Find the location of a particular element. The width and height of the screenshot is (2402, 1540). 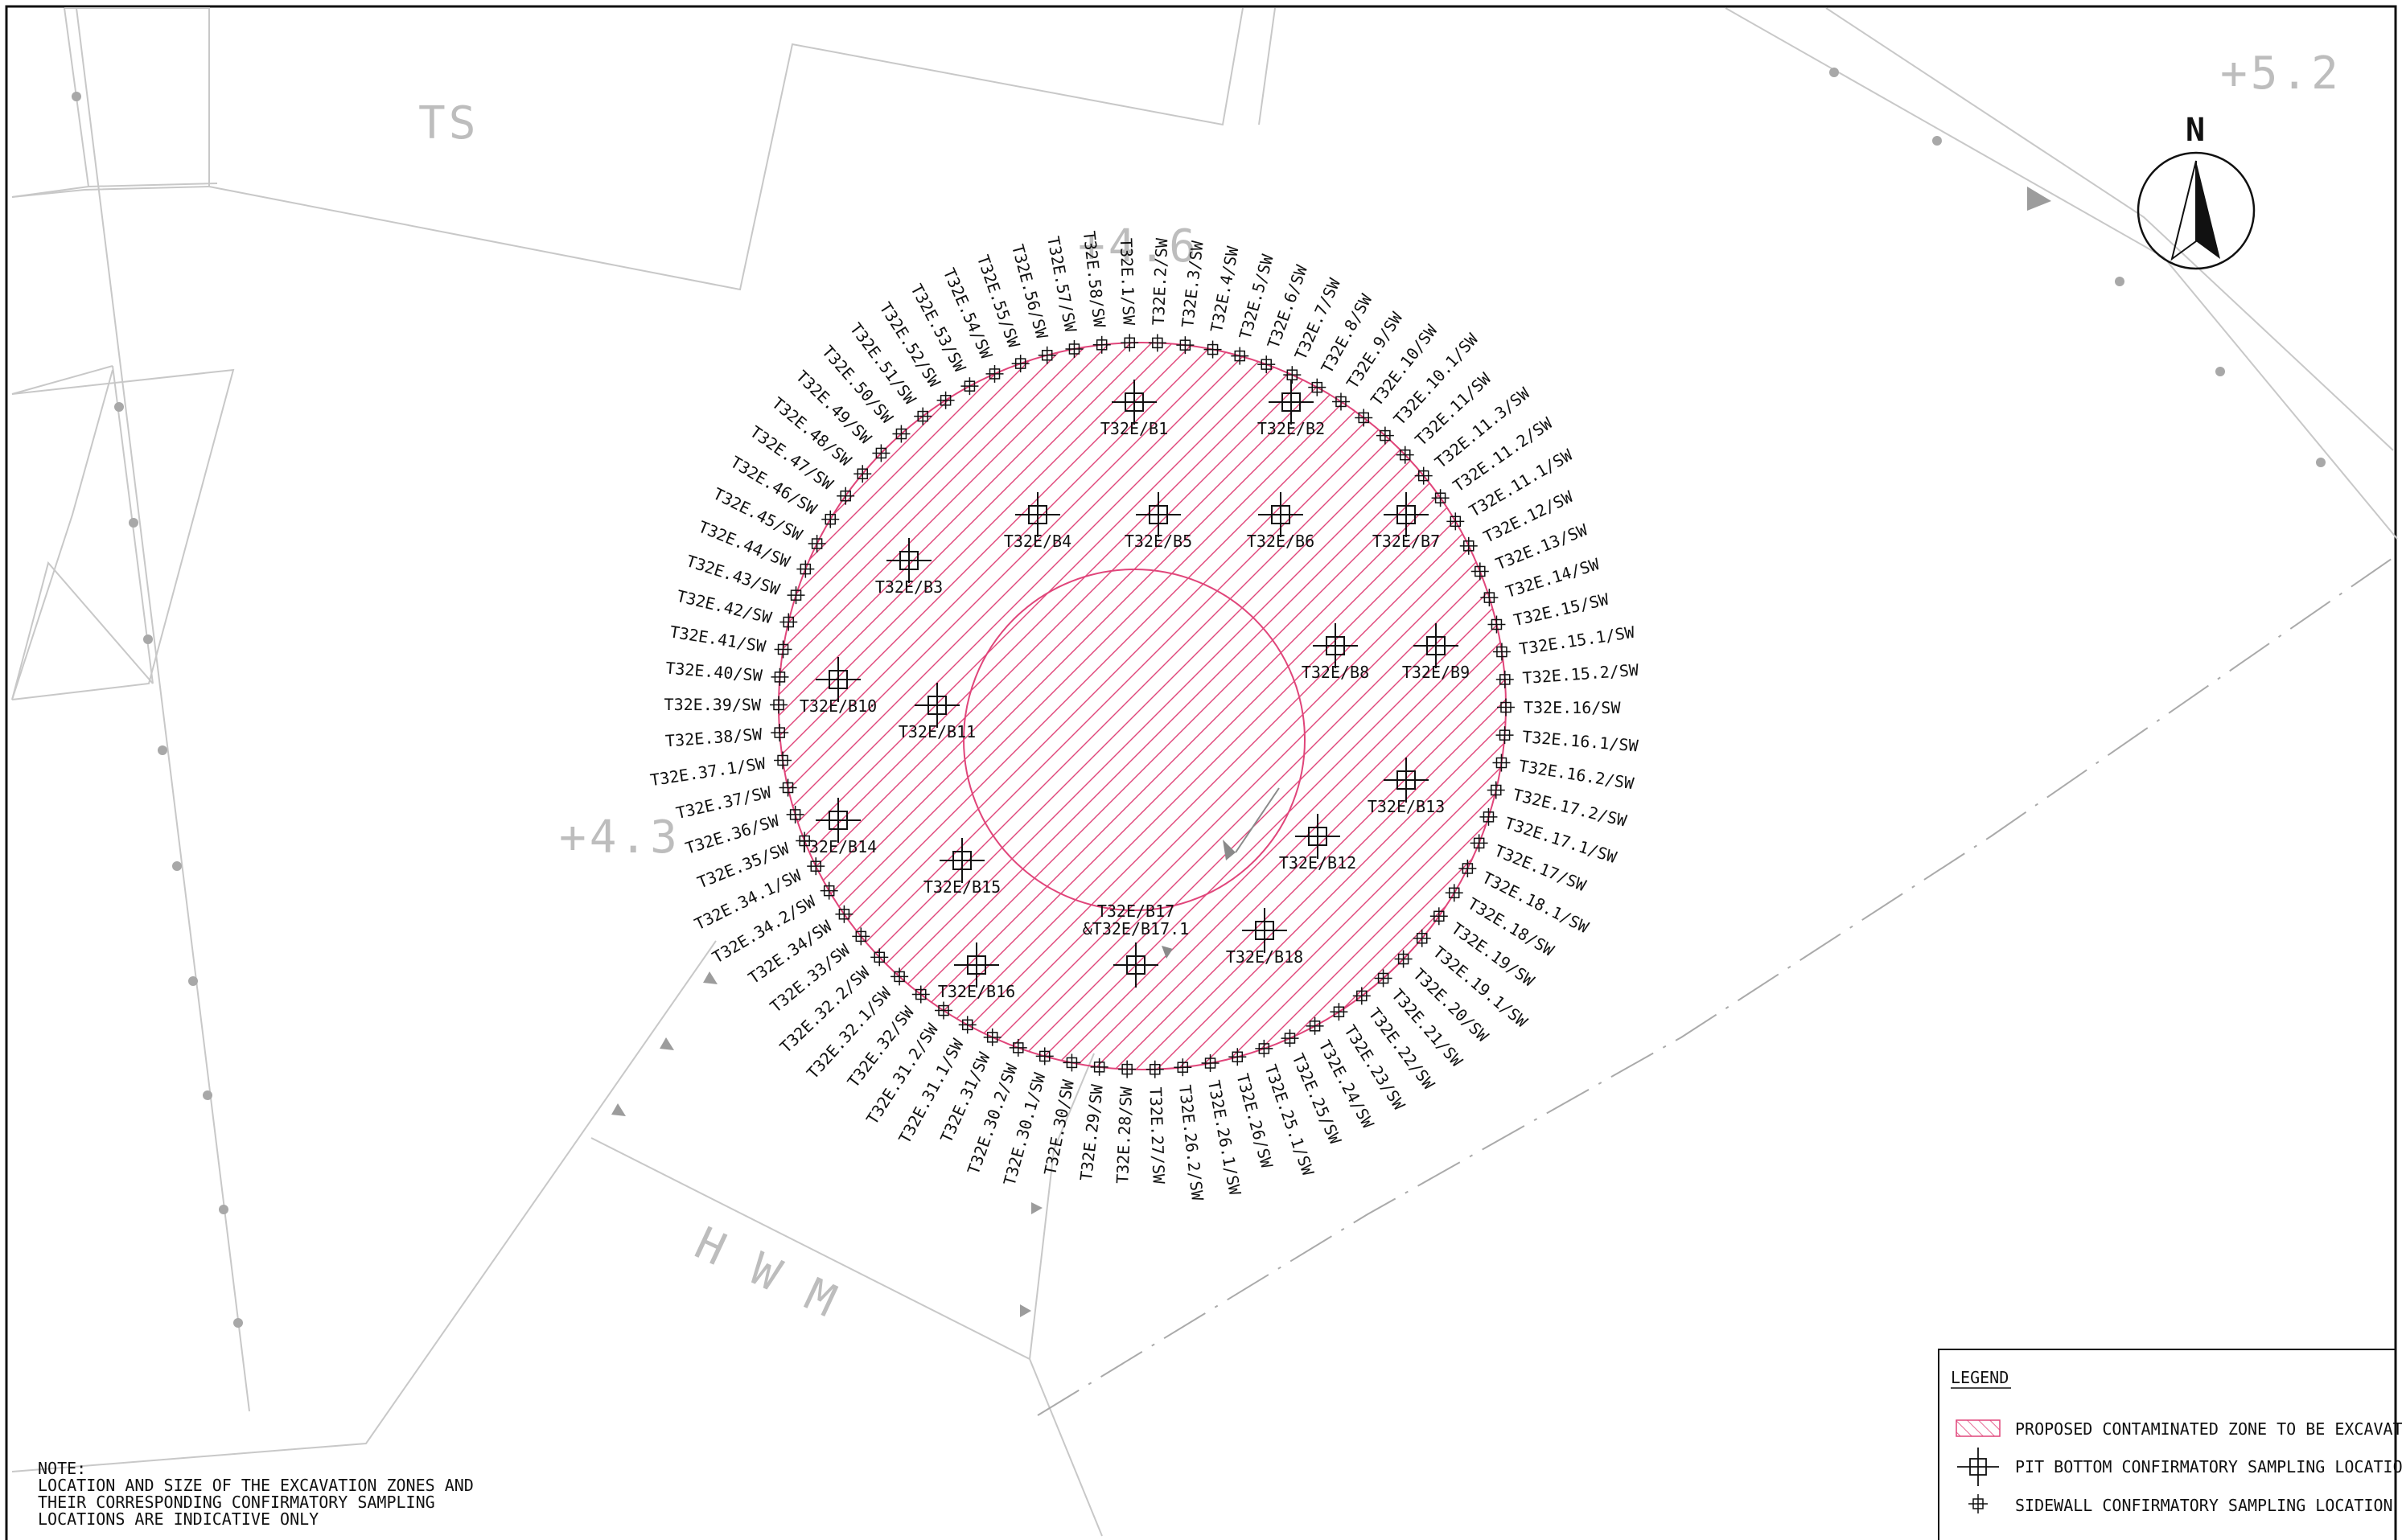

sidewall-point: T32E.26.2/SW is located at coordinates (1190, 1130).